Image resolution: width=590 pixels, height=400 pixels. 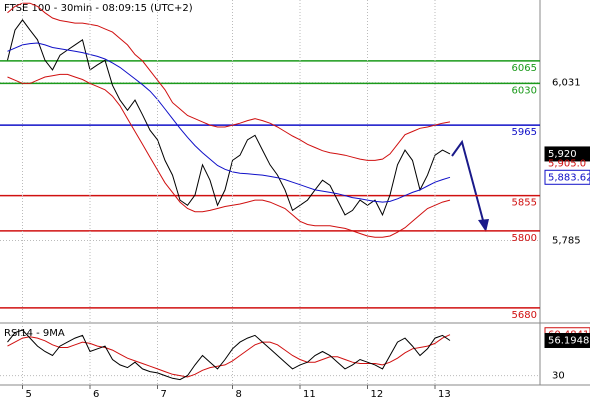 I want to click on level-label: 5680, so click(x=524, y=315).